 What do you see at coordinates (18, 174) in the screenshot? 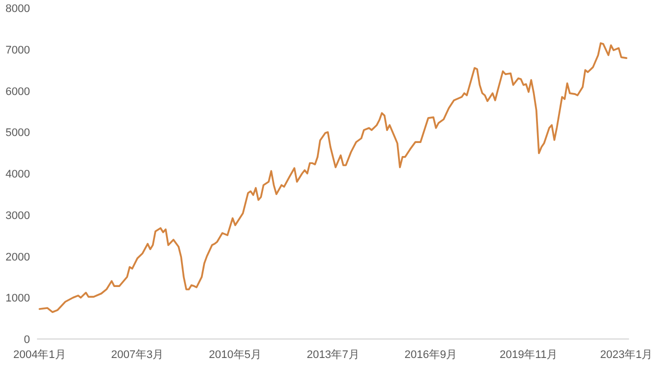
I see `y-tick-label: 4000` at bounding box center [18, 174].